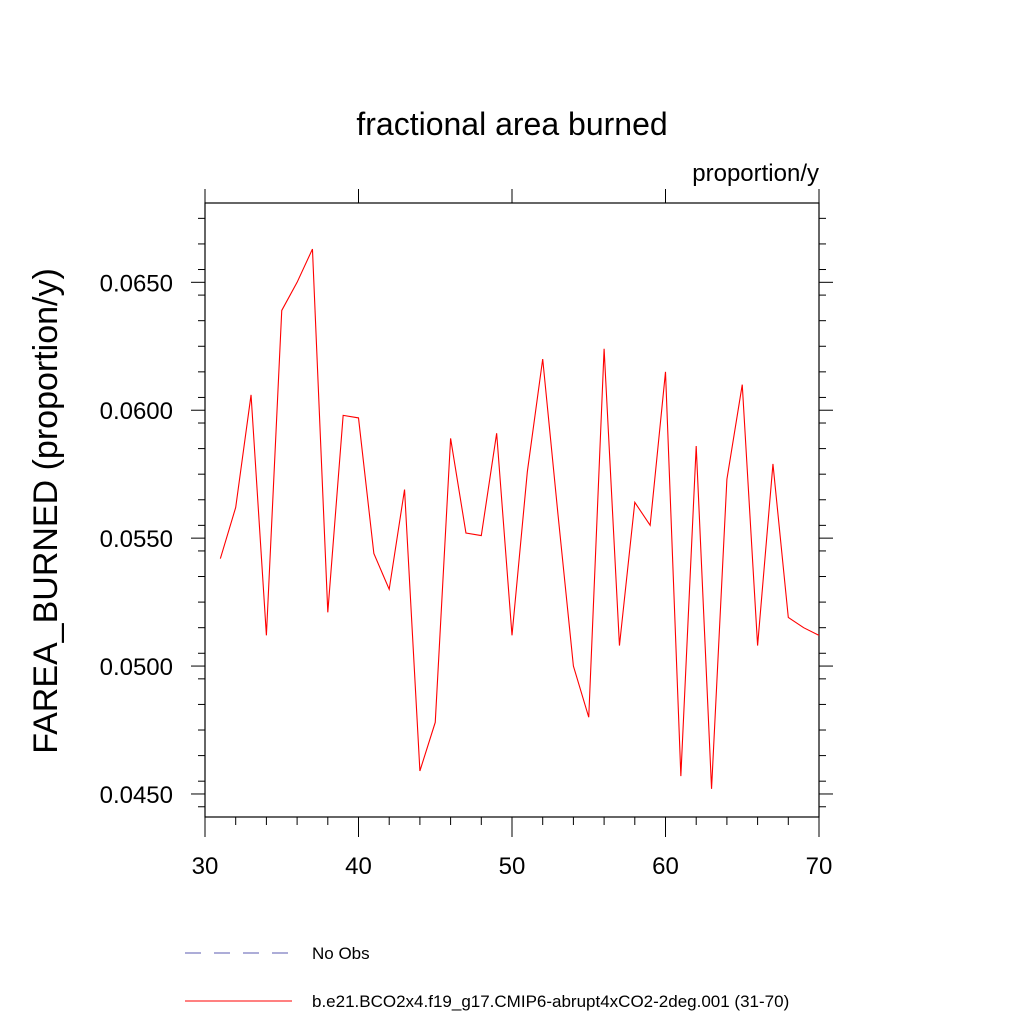 The image size is (1024, 1024). I want to click on x-tick-label: 40, so click(358, 866).